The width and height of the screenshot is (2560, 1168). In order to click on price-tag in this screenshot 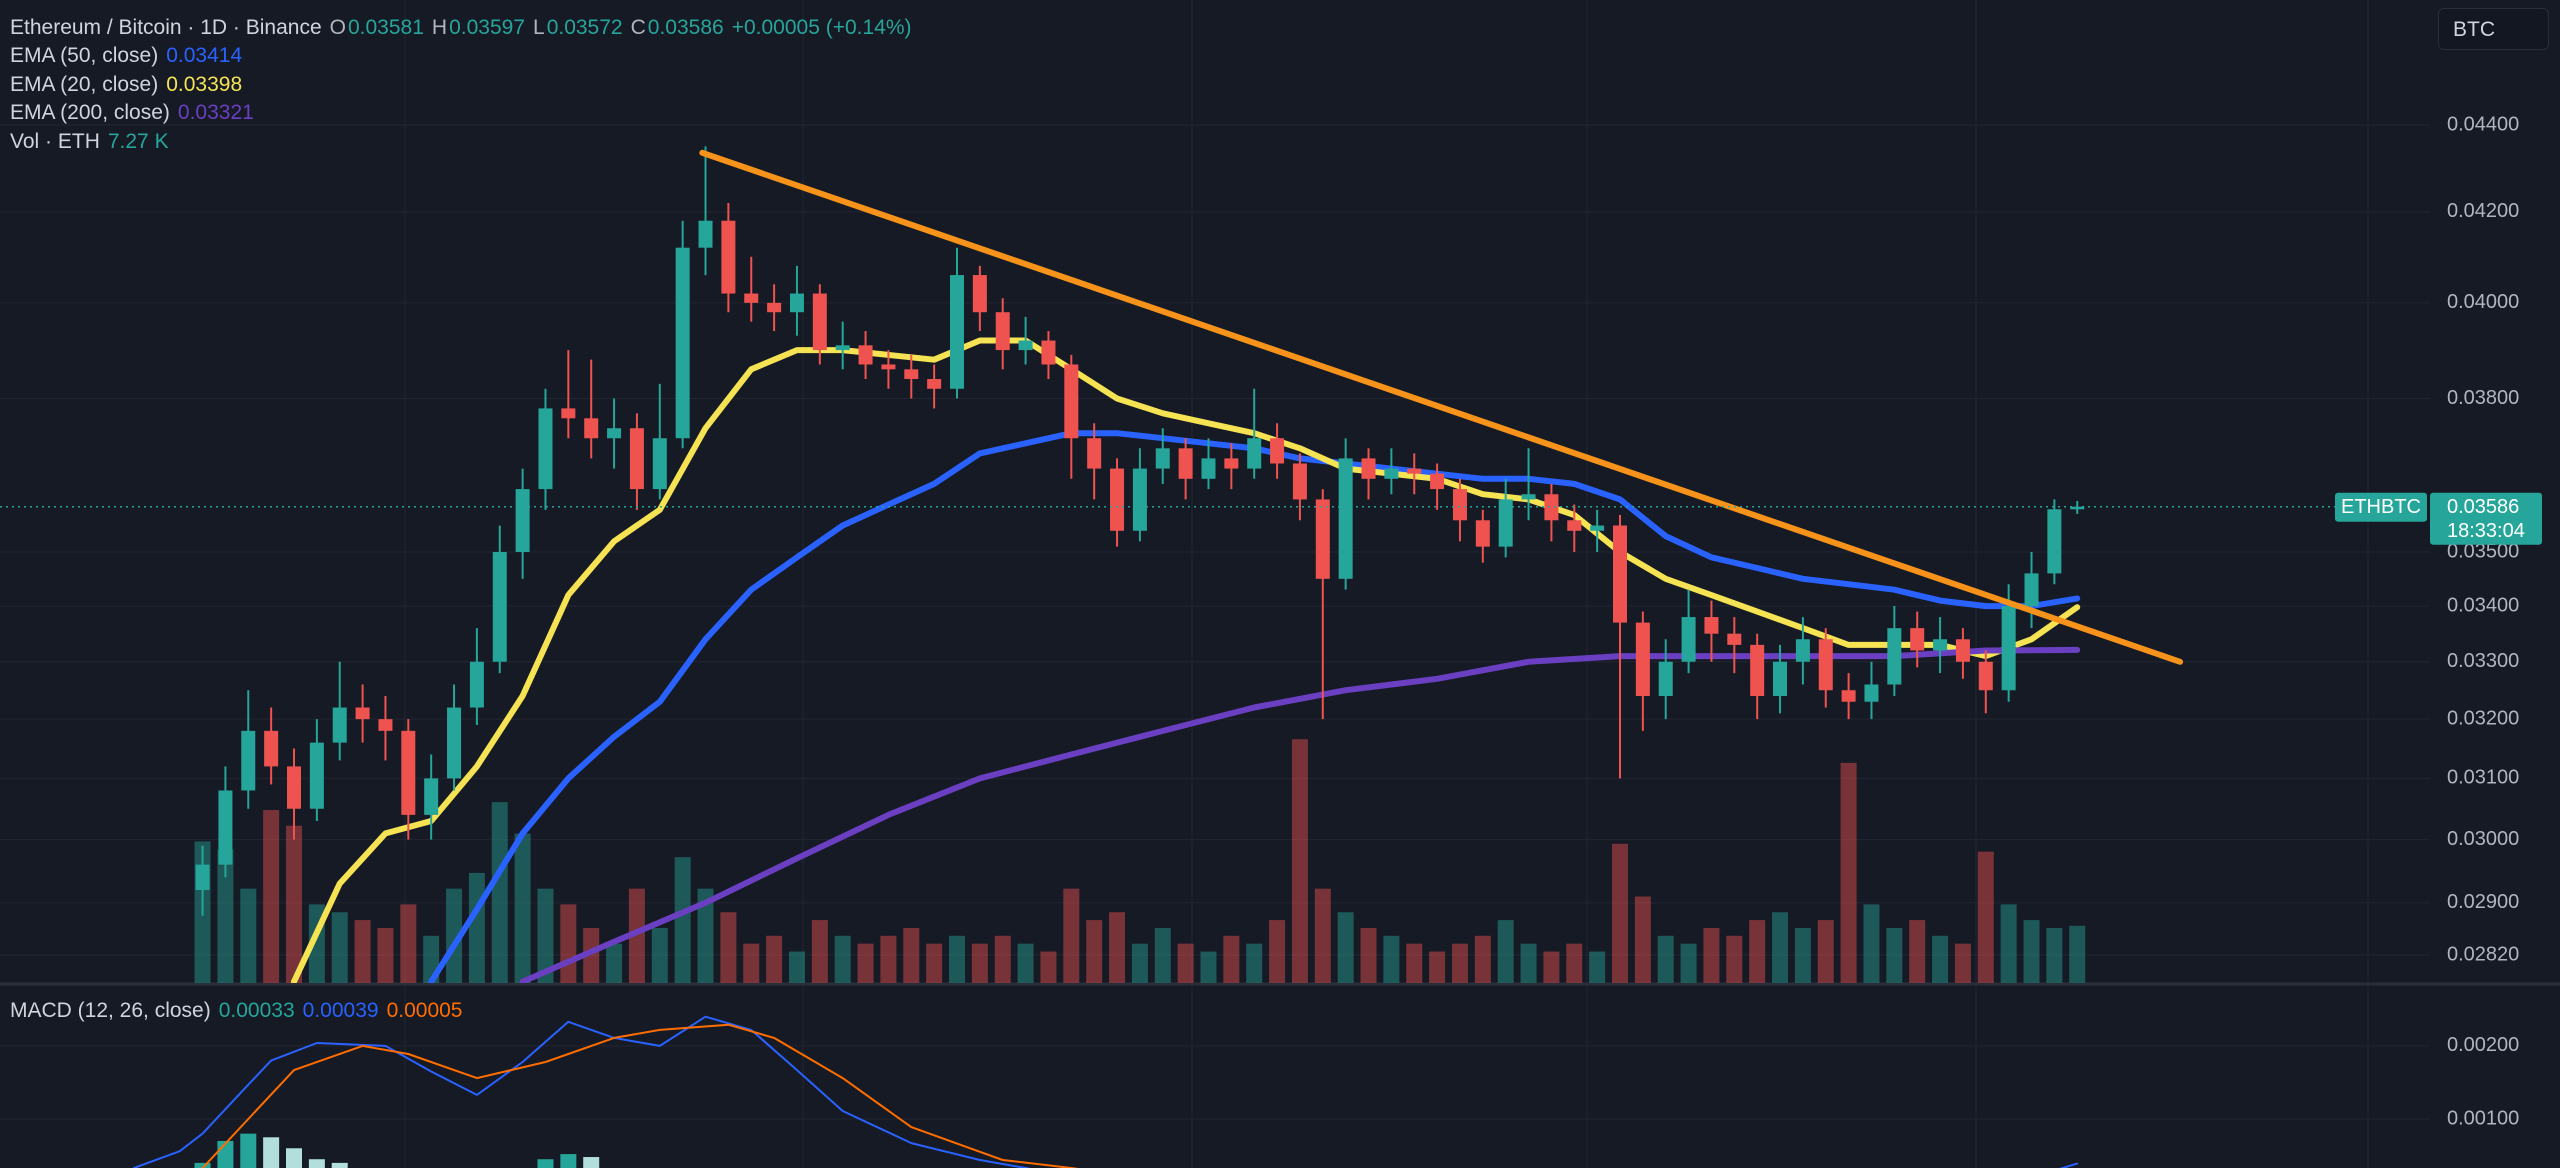, I will do `click(2486, 518)`.